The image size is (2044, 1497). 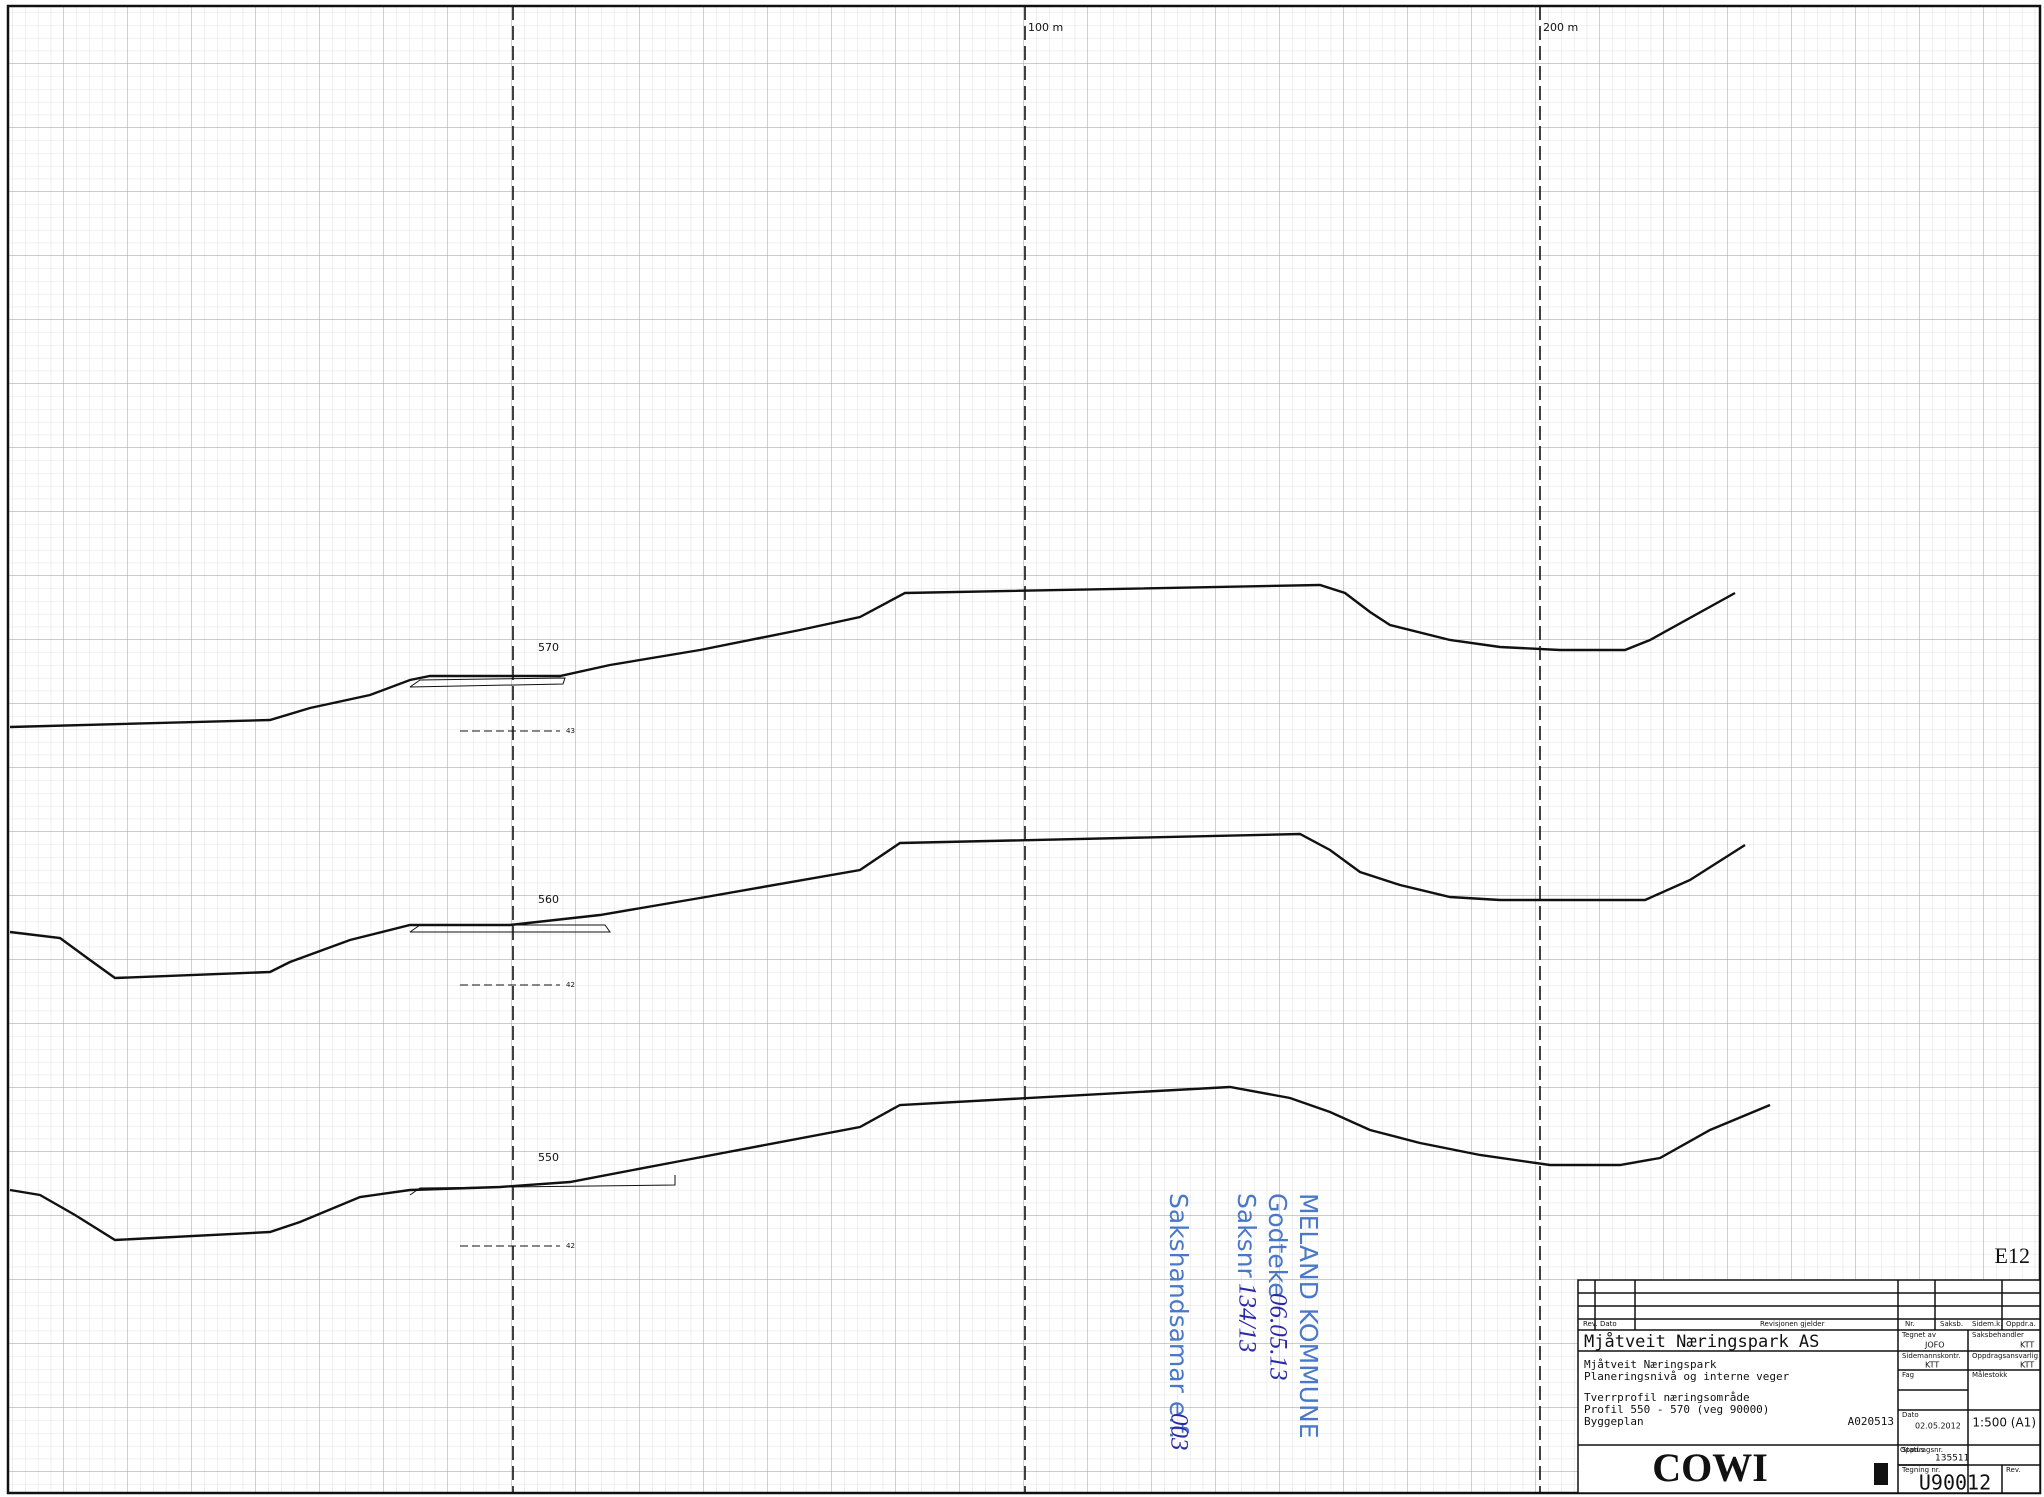 I want to click on rev-header: Oppdr.a., so click(x=2021, y=1324).